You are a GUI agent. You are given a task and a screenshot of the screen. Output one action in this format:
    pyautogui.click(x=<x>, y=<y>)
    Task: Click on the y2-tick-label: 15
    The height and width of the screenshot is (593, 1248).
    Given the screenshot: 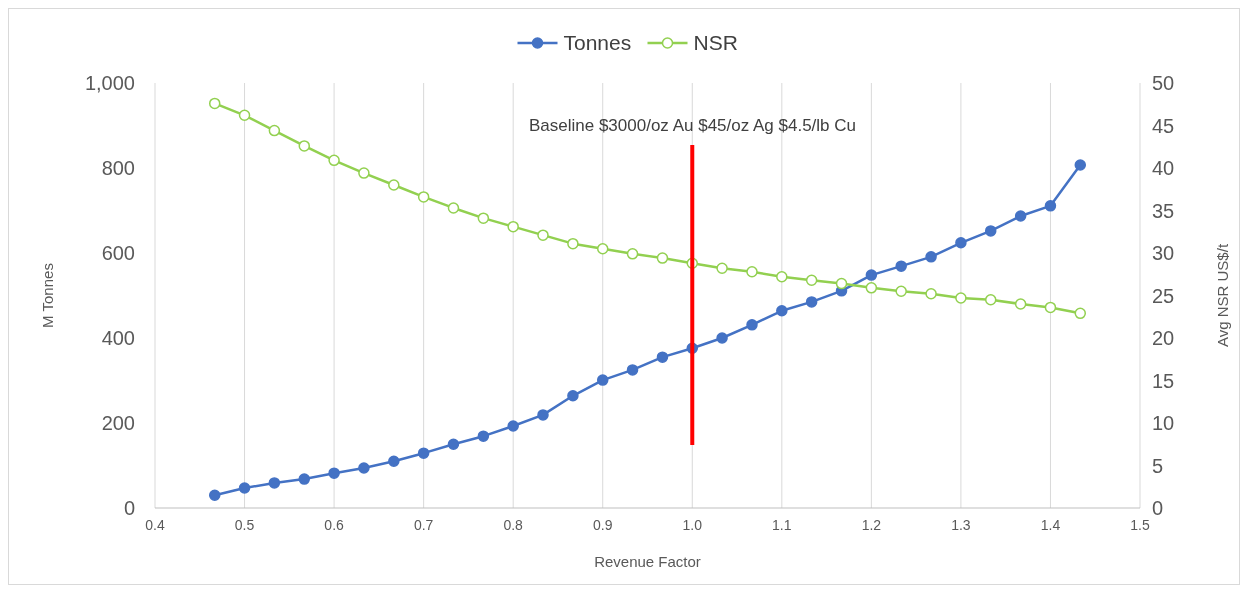 What is the action you would take?
    pyautogui.click(x=1163, y=380)
    